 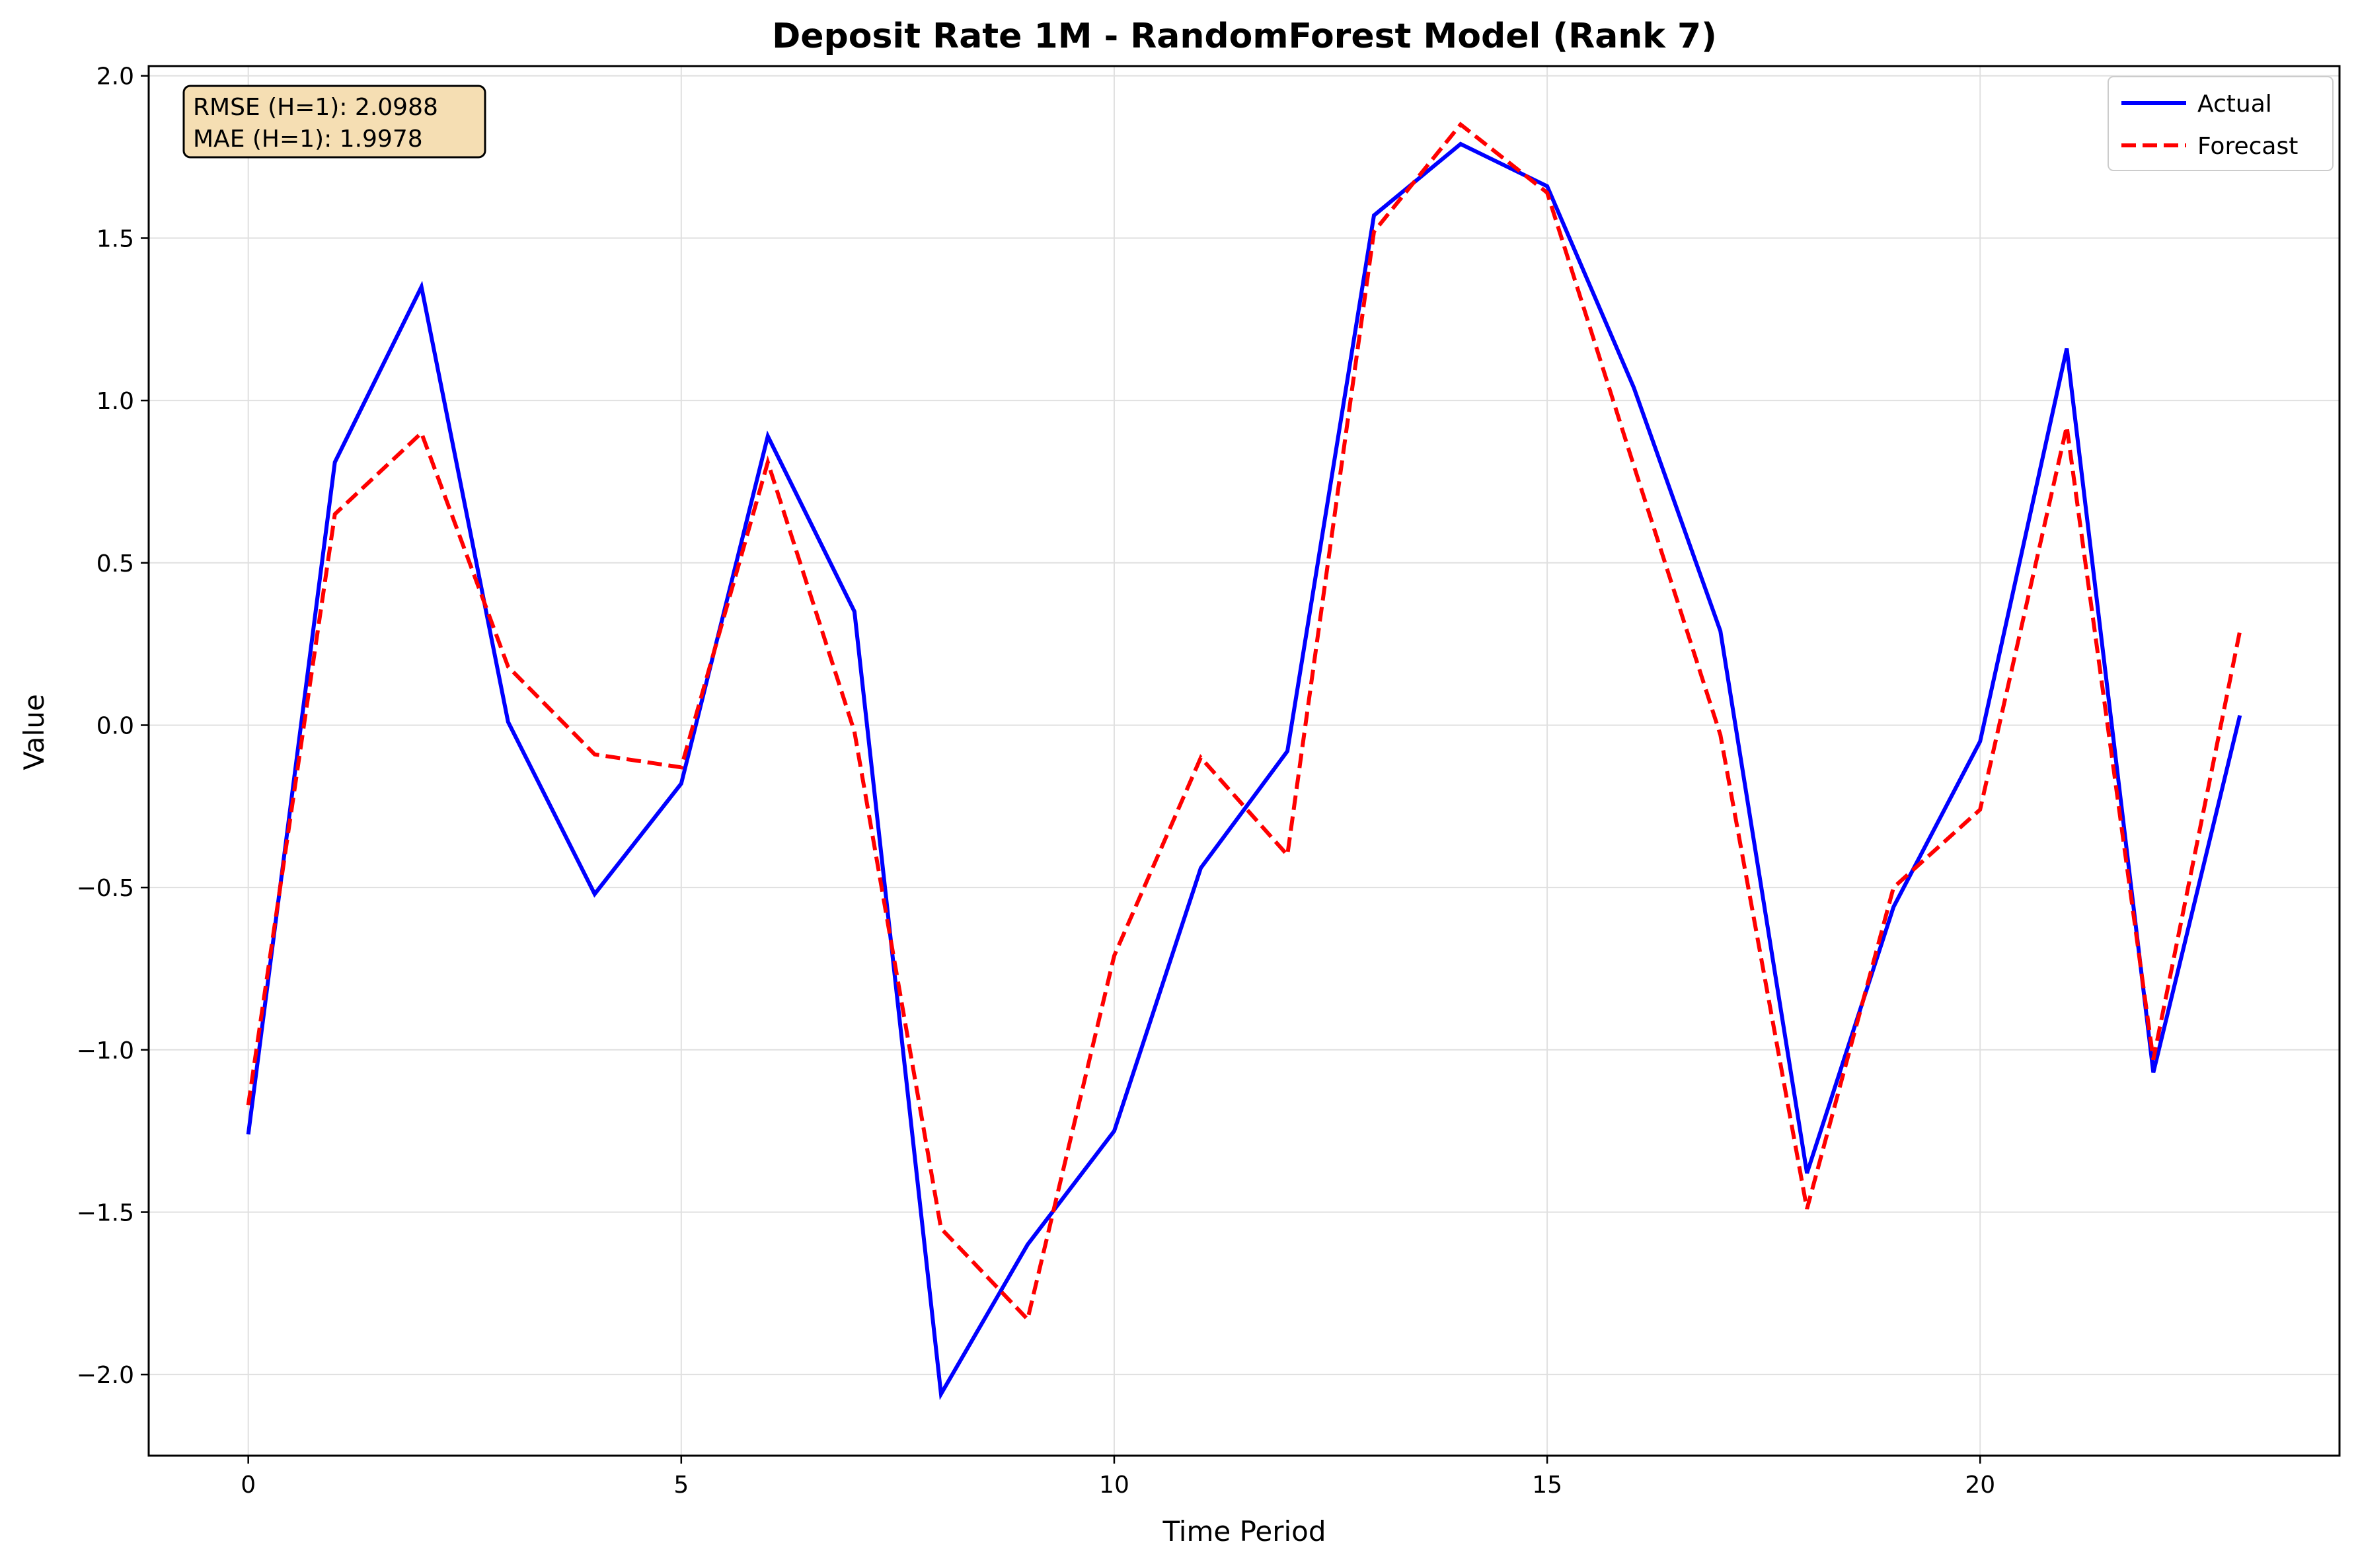 I want to click on rmse-annotation: RMSE (H=1): 2.0988, so click(x=315, y=107).